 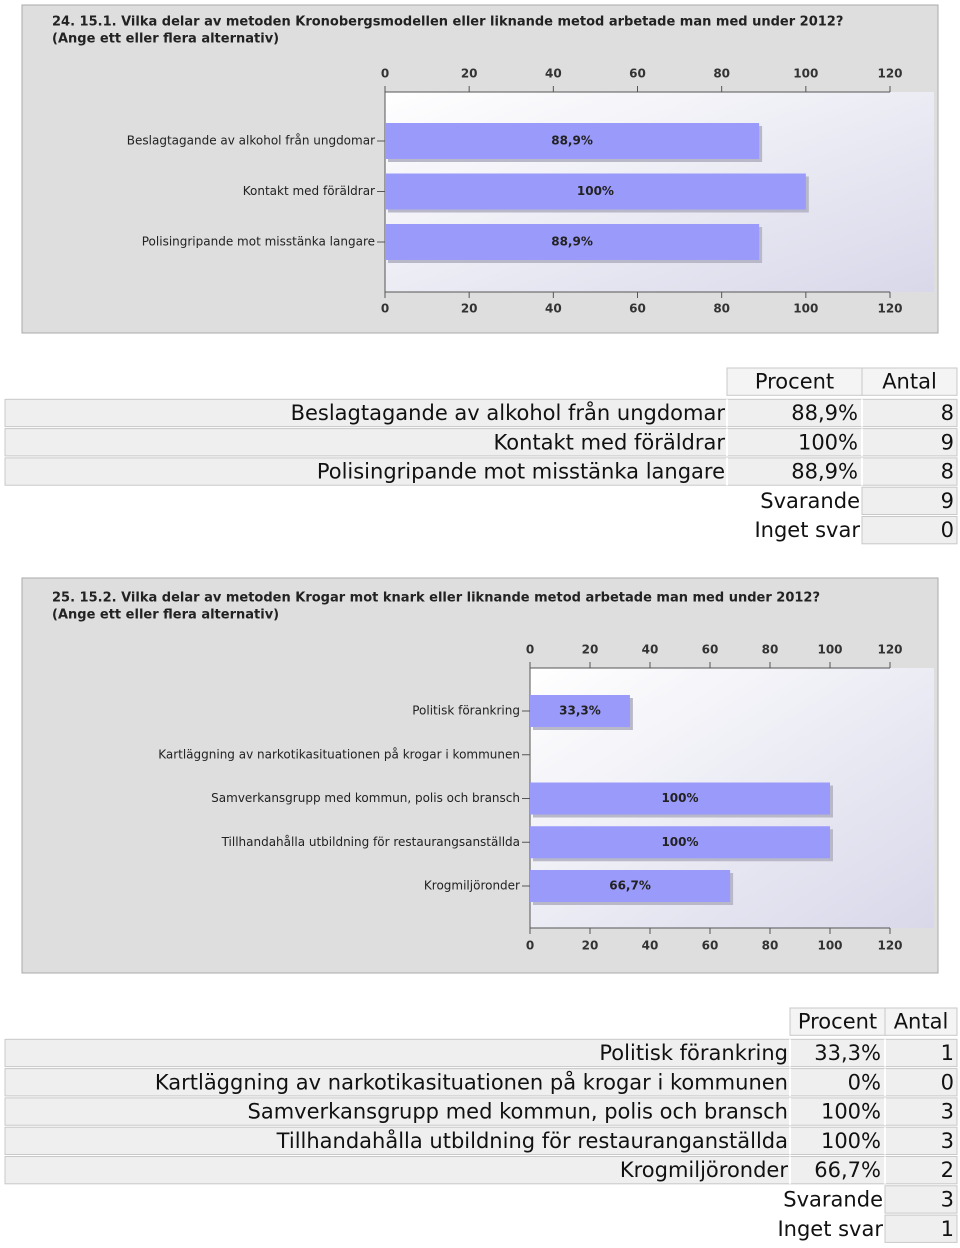 What do you see at coordinates (704, 1170) in the screenshot?
I see `row-label: Krogmiljöronder` at bounding box center [704, 1170].